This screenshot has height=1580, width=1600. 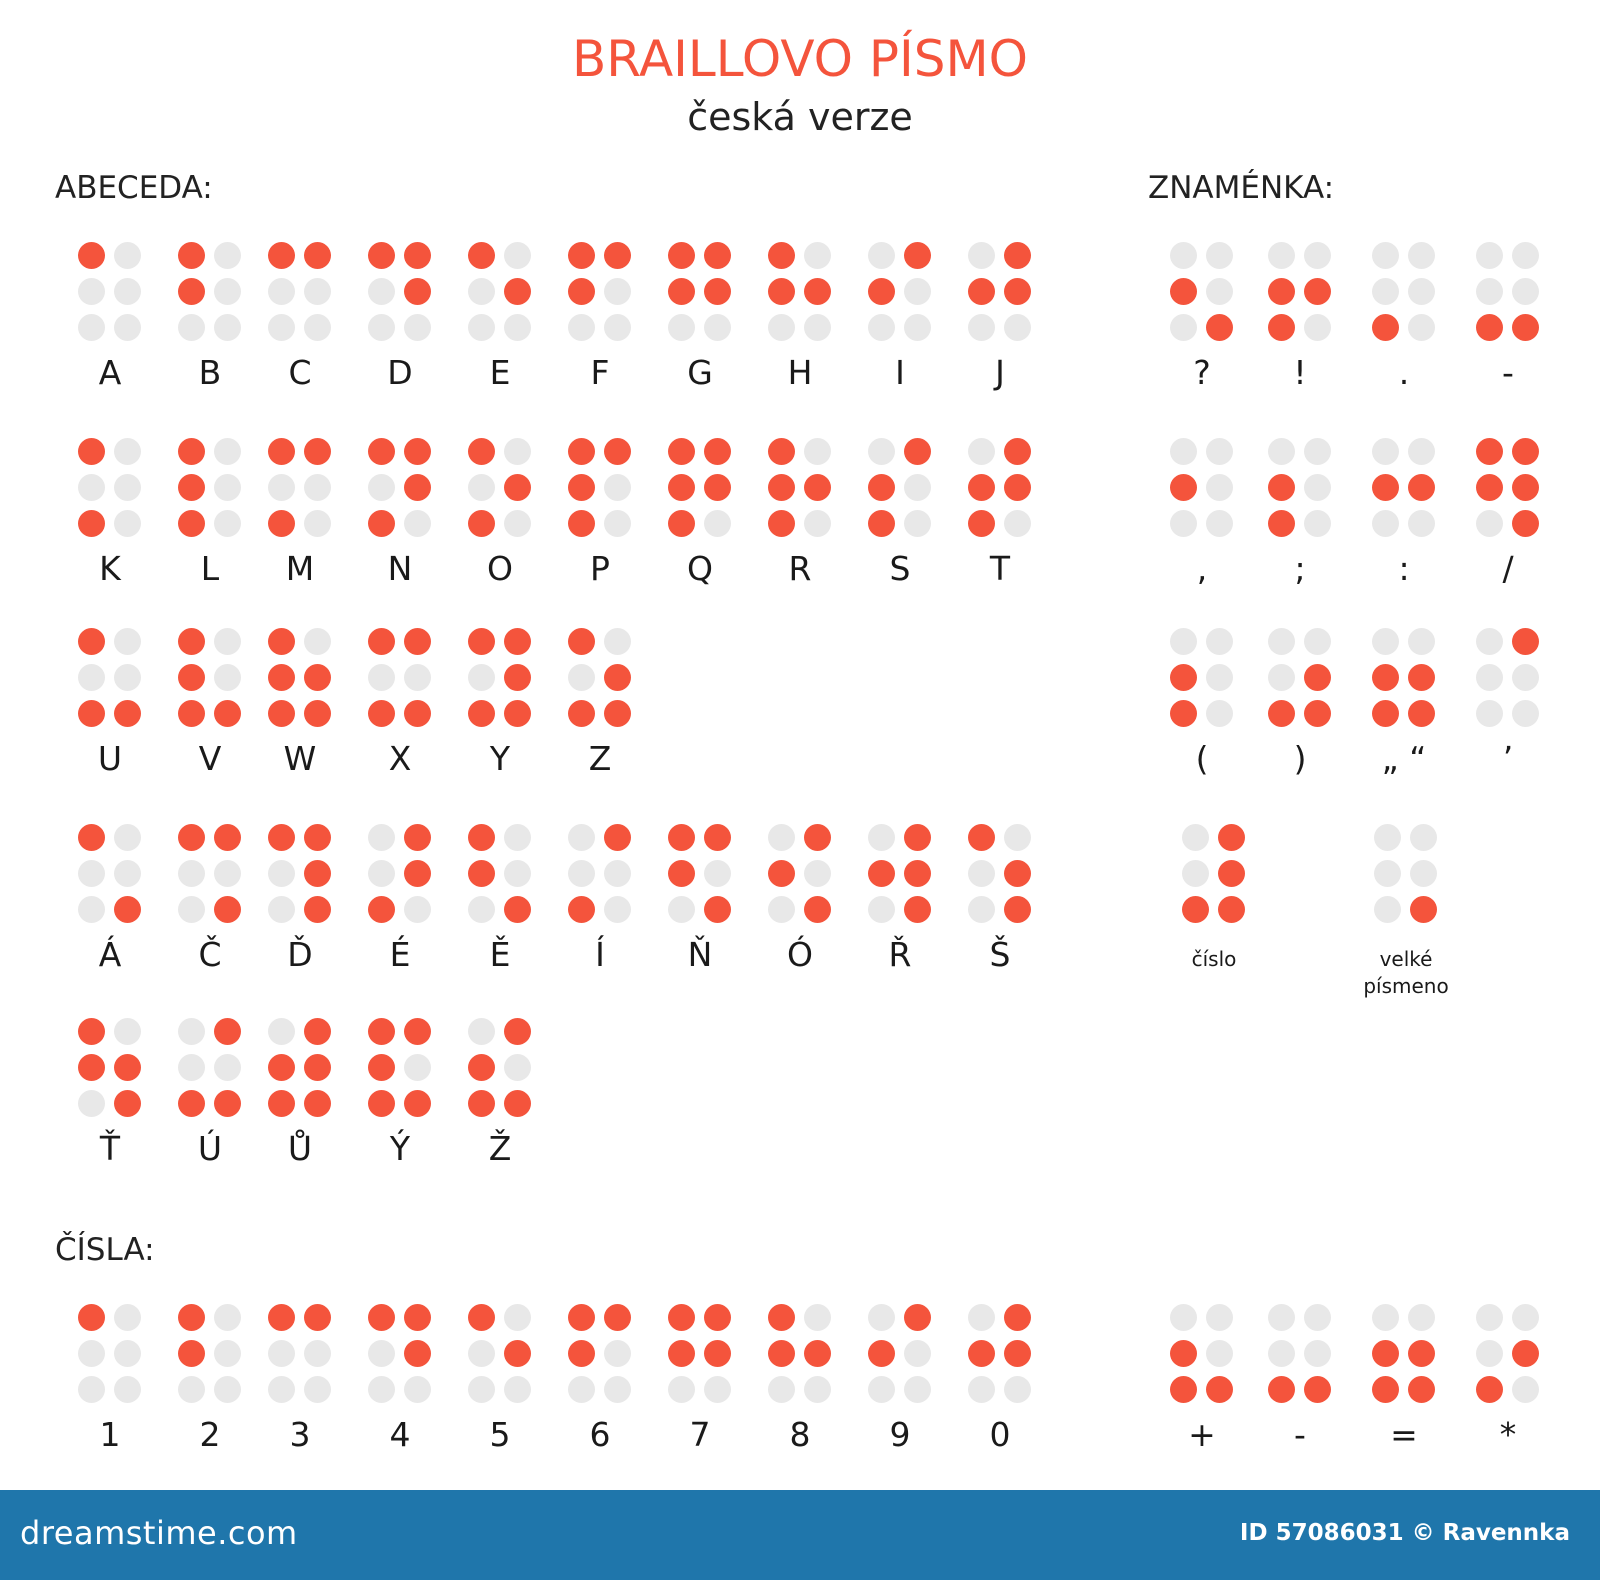 I want to click on braille-label: /, so click(x=1508, y=568).